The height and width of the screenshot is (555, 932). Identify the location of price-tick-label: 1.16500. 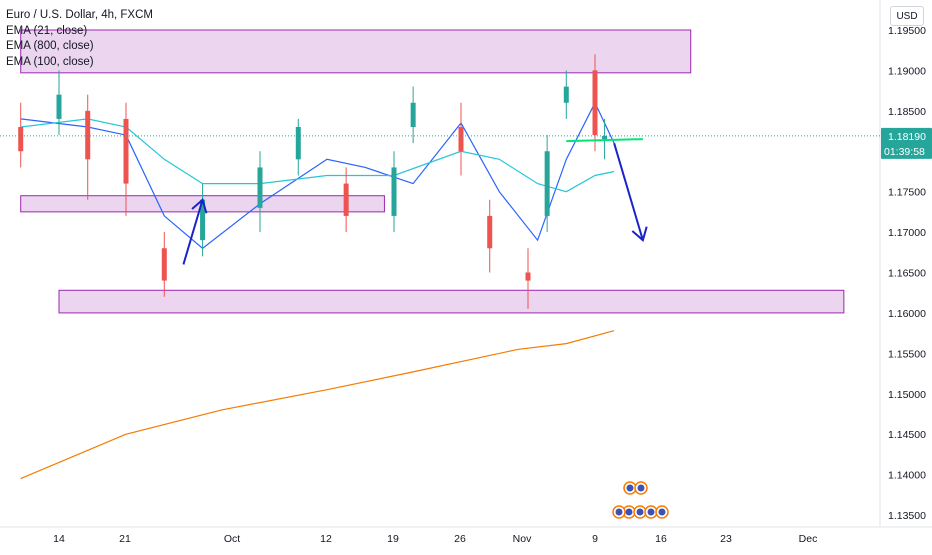
(907, 274).